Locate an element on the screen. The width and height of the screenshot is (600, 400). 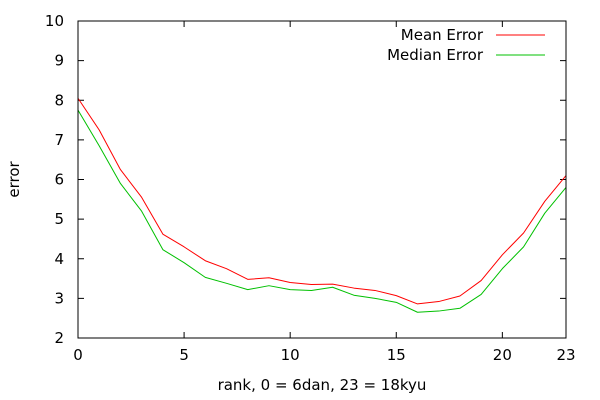
y-tick-label: 2 is located at coordinates (59, 338).